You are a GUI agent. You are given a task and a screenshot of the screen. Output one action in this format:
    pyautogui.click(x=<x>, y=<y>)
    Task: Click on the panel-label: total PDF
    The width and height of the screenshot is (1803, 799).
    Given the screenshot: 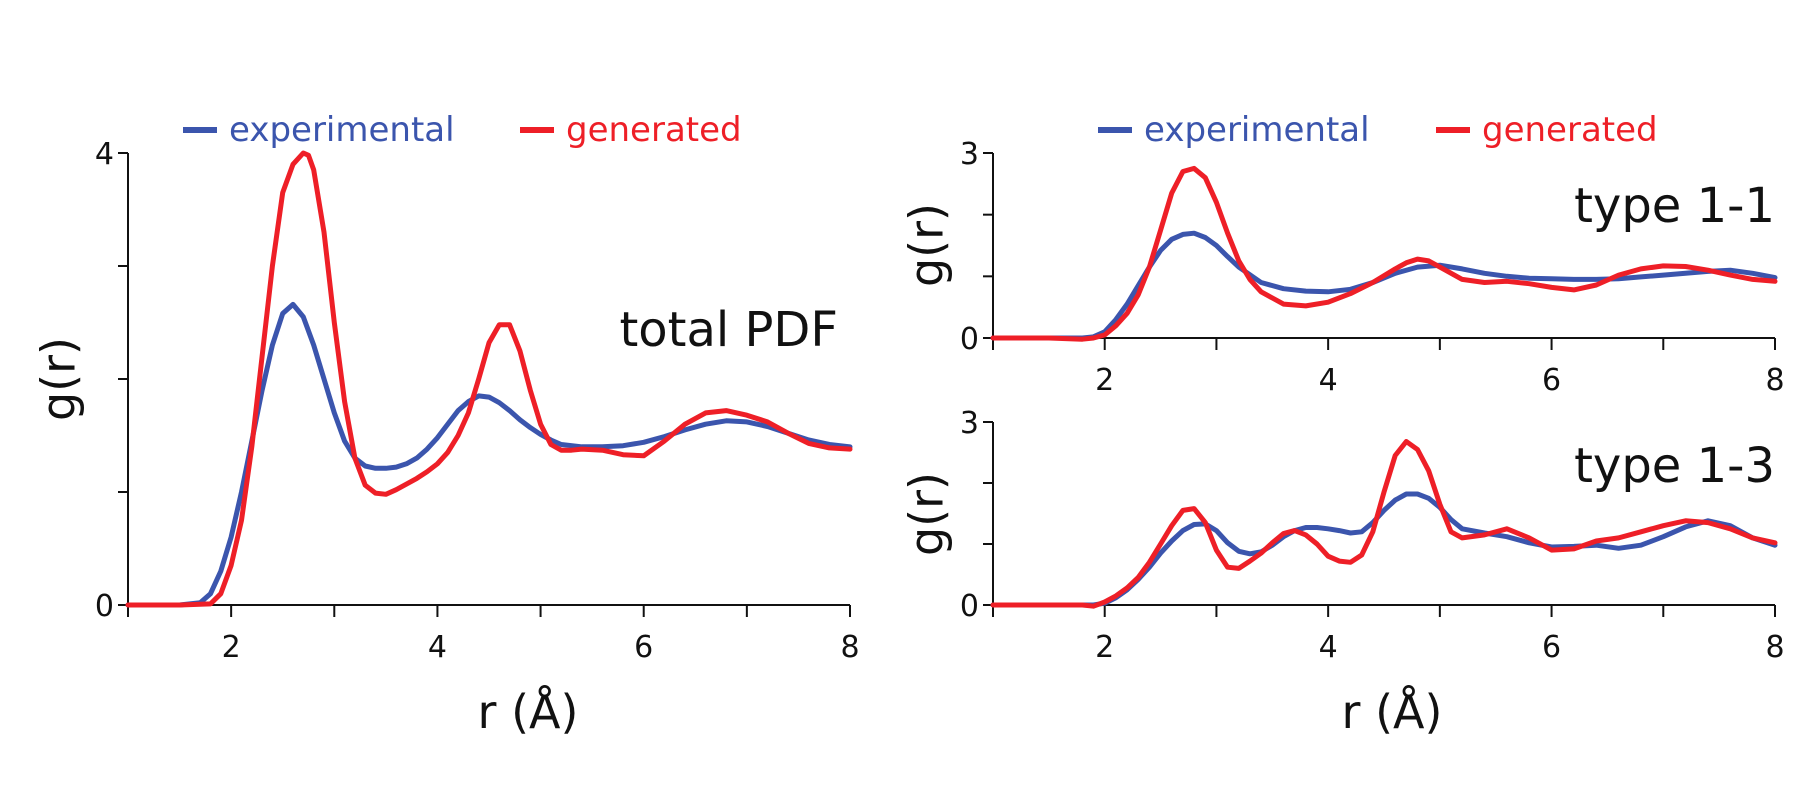 What is the action you would take?
    pyautogui.click(x=728, y=330)
    